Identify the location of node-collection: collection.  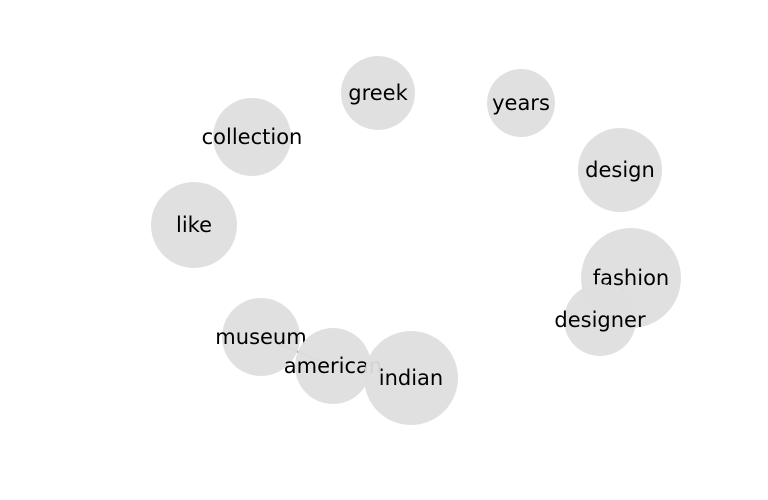
(252, 137).